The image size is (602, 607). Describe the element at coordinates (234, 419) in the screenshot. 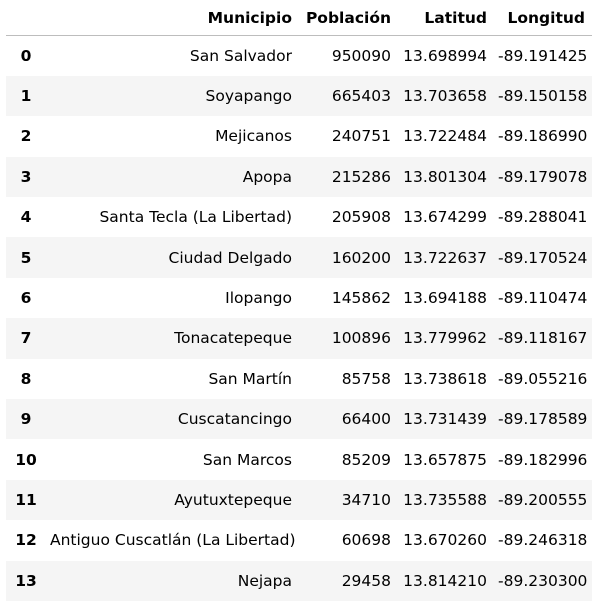

I see `cell-municipio: Cuscatancingo` at that location.